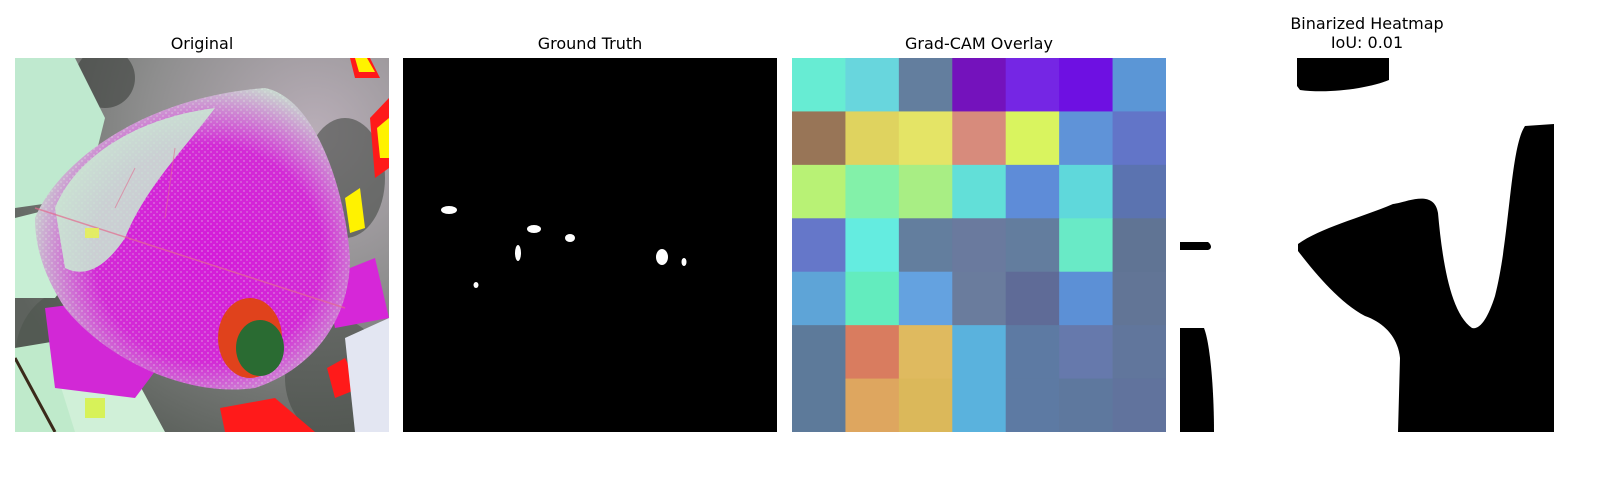 The image size is (1600, 500). Describe the element at coordinates (979, 43) in the screenshot. I see `gradcam-title: Grad-CAM Overlay` at that location.